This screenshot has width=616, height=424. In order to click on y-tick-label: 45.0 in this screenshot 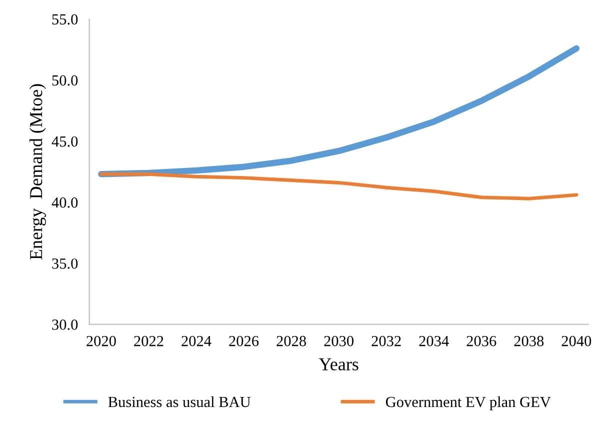, I will do `click(65, 141)`.